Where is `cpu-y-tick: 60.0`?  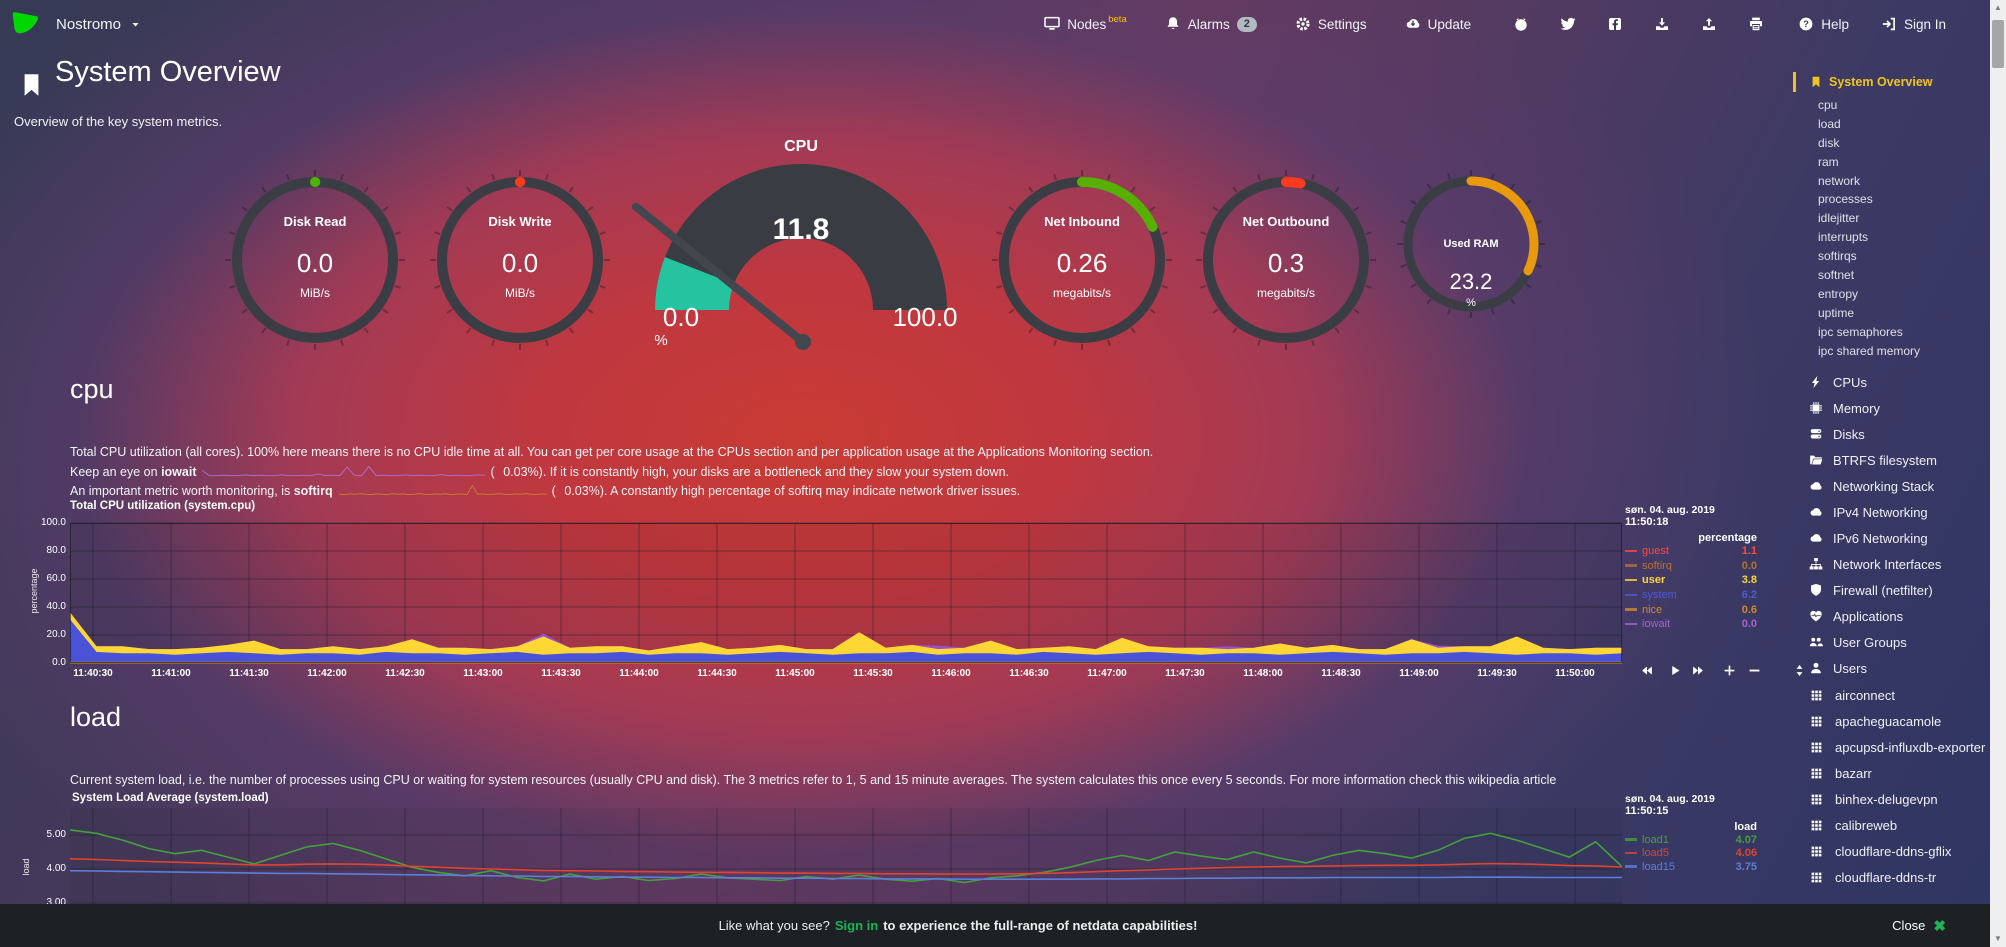 cpu-y-tick: 60.0 is located at coordinates (56, 578).